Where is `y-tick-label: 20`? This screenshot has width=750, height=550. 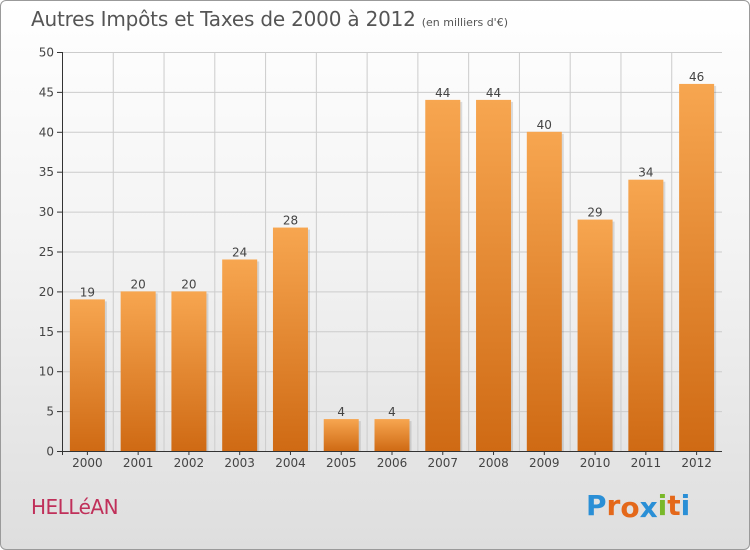
y-tick-label: 20 is located at coordinates (46, 292).